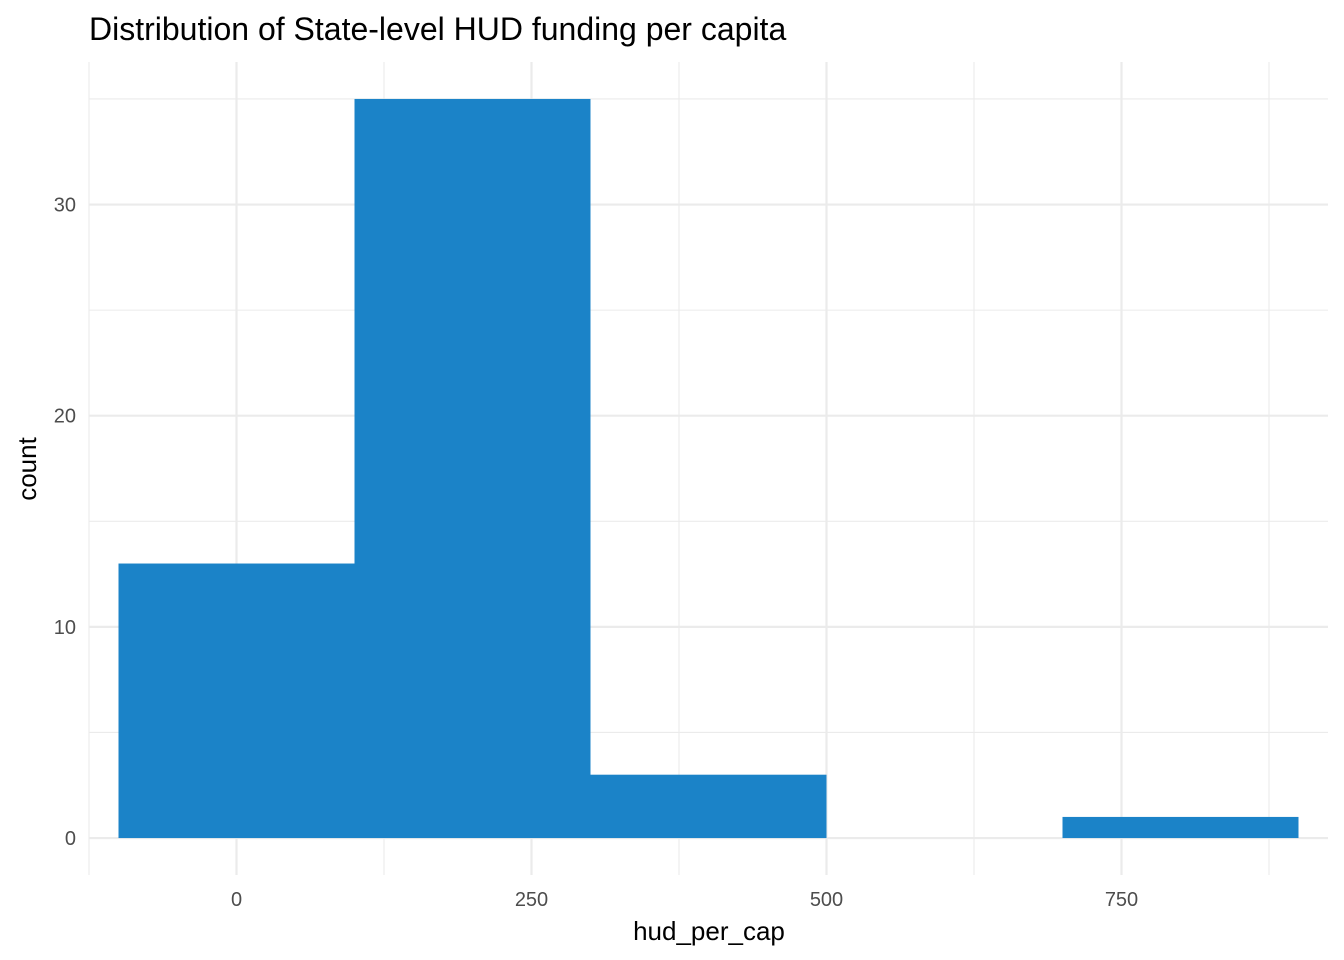  I want to click on y-tick-label: 20, so click(65, 417).